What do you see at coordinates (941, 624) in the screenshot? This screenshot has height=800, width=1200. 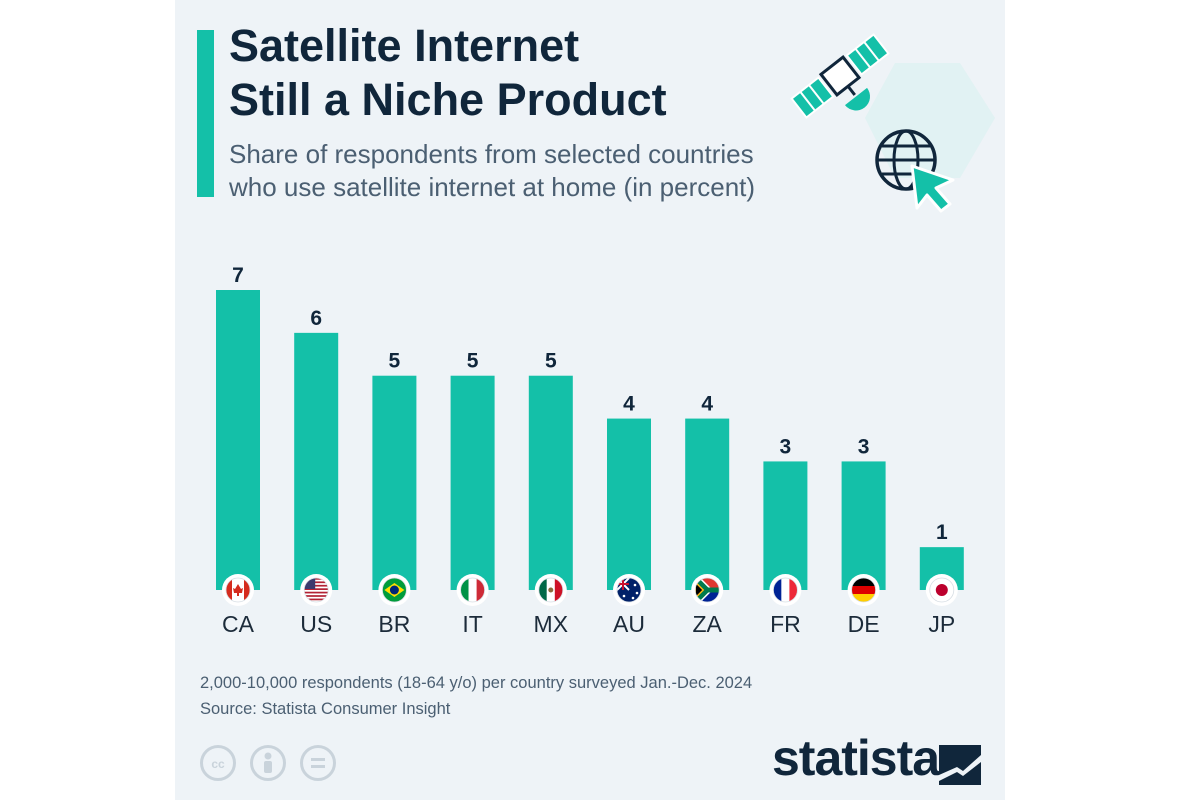 I see `category-label-jp: JP` at bounding box center [941, 624].